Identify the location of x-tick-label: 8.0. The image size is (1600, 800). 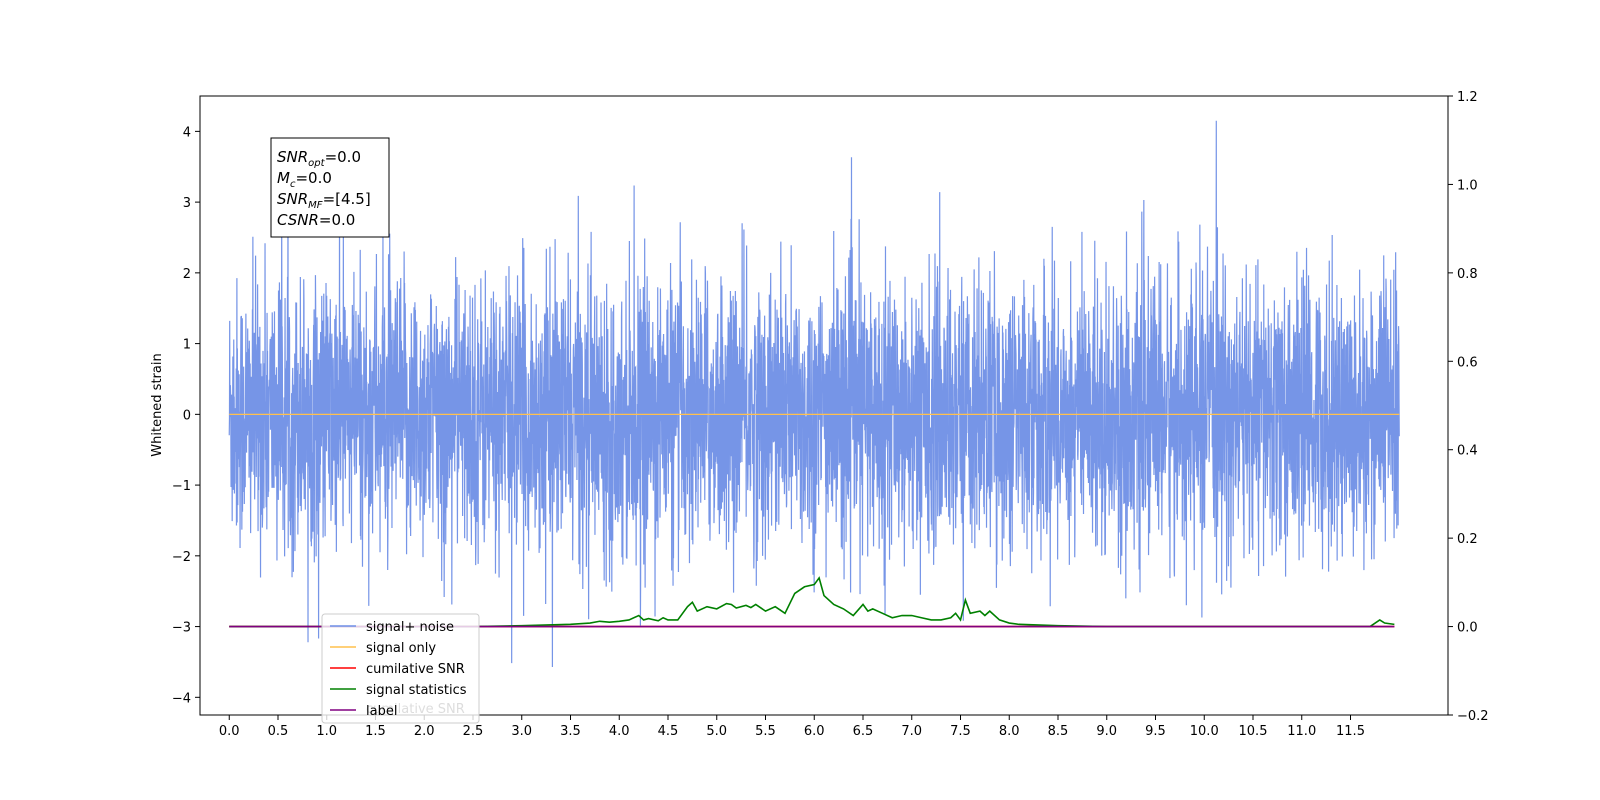
(1009, 731).